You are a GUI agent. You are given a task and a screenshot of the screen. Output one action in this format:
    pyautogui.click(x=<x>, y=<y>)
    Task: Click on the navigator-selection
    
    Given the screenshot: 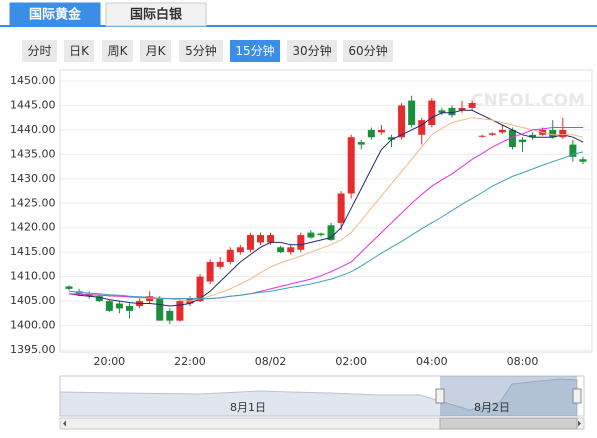 What is the action you would take?
    pyautogui.click(x=508, y=396)
    